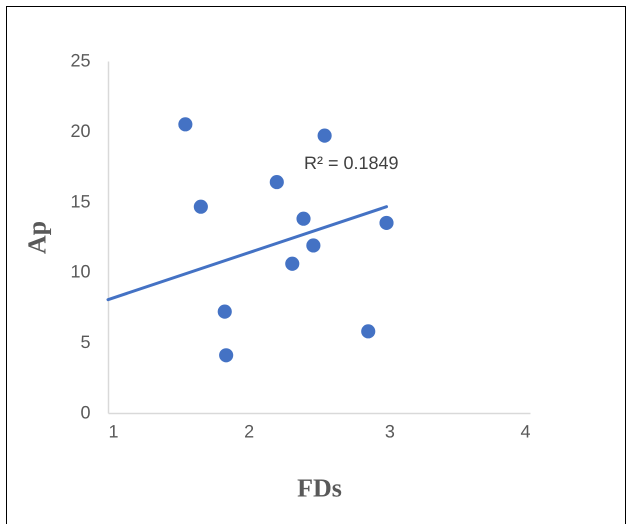 This screenshot has width=636, height=524. I want to click on x-tick-label: 1, so click(113, 432).